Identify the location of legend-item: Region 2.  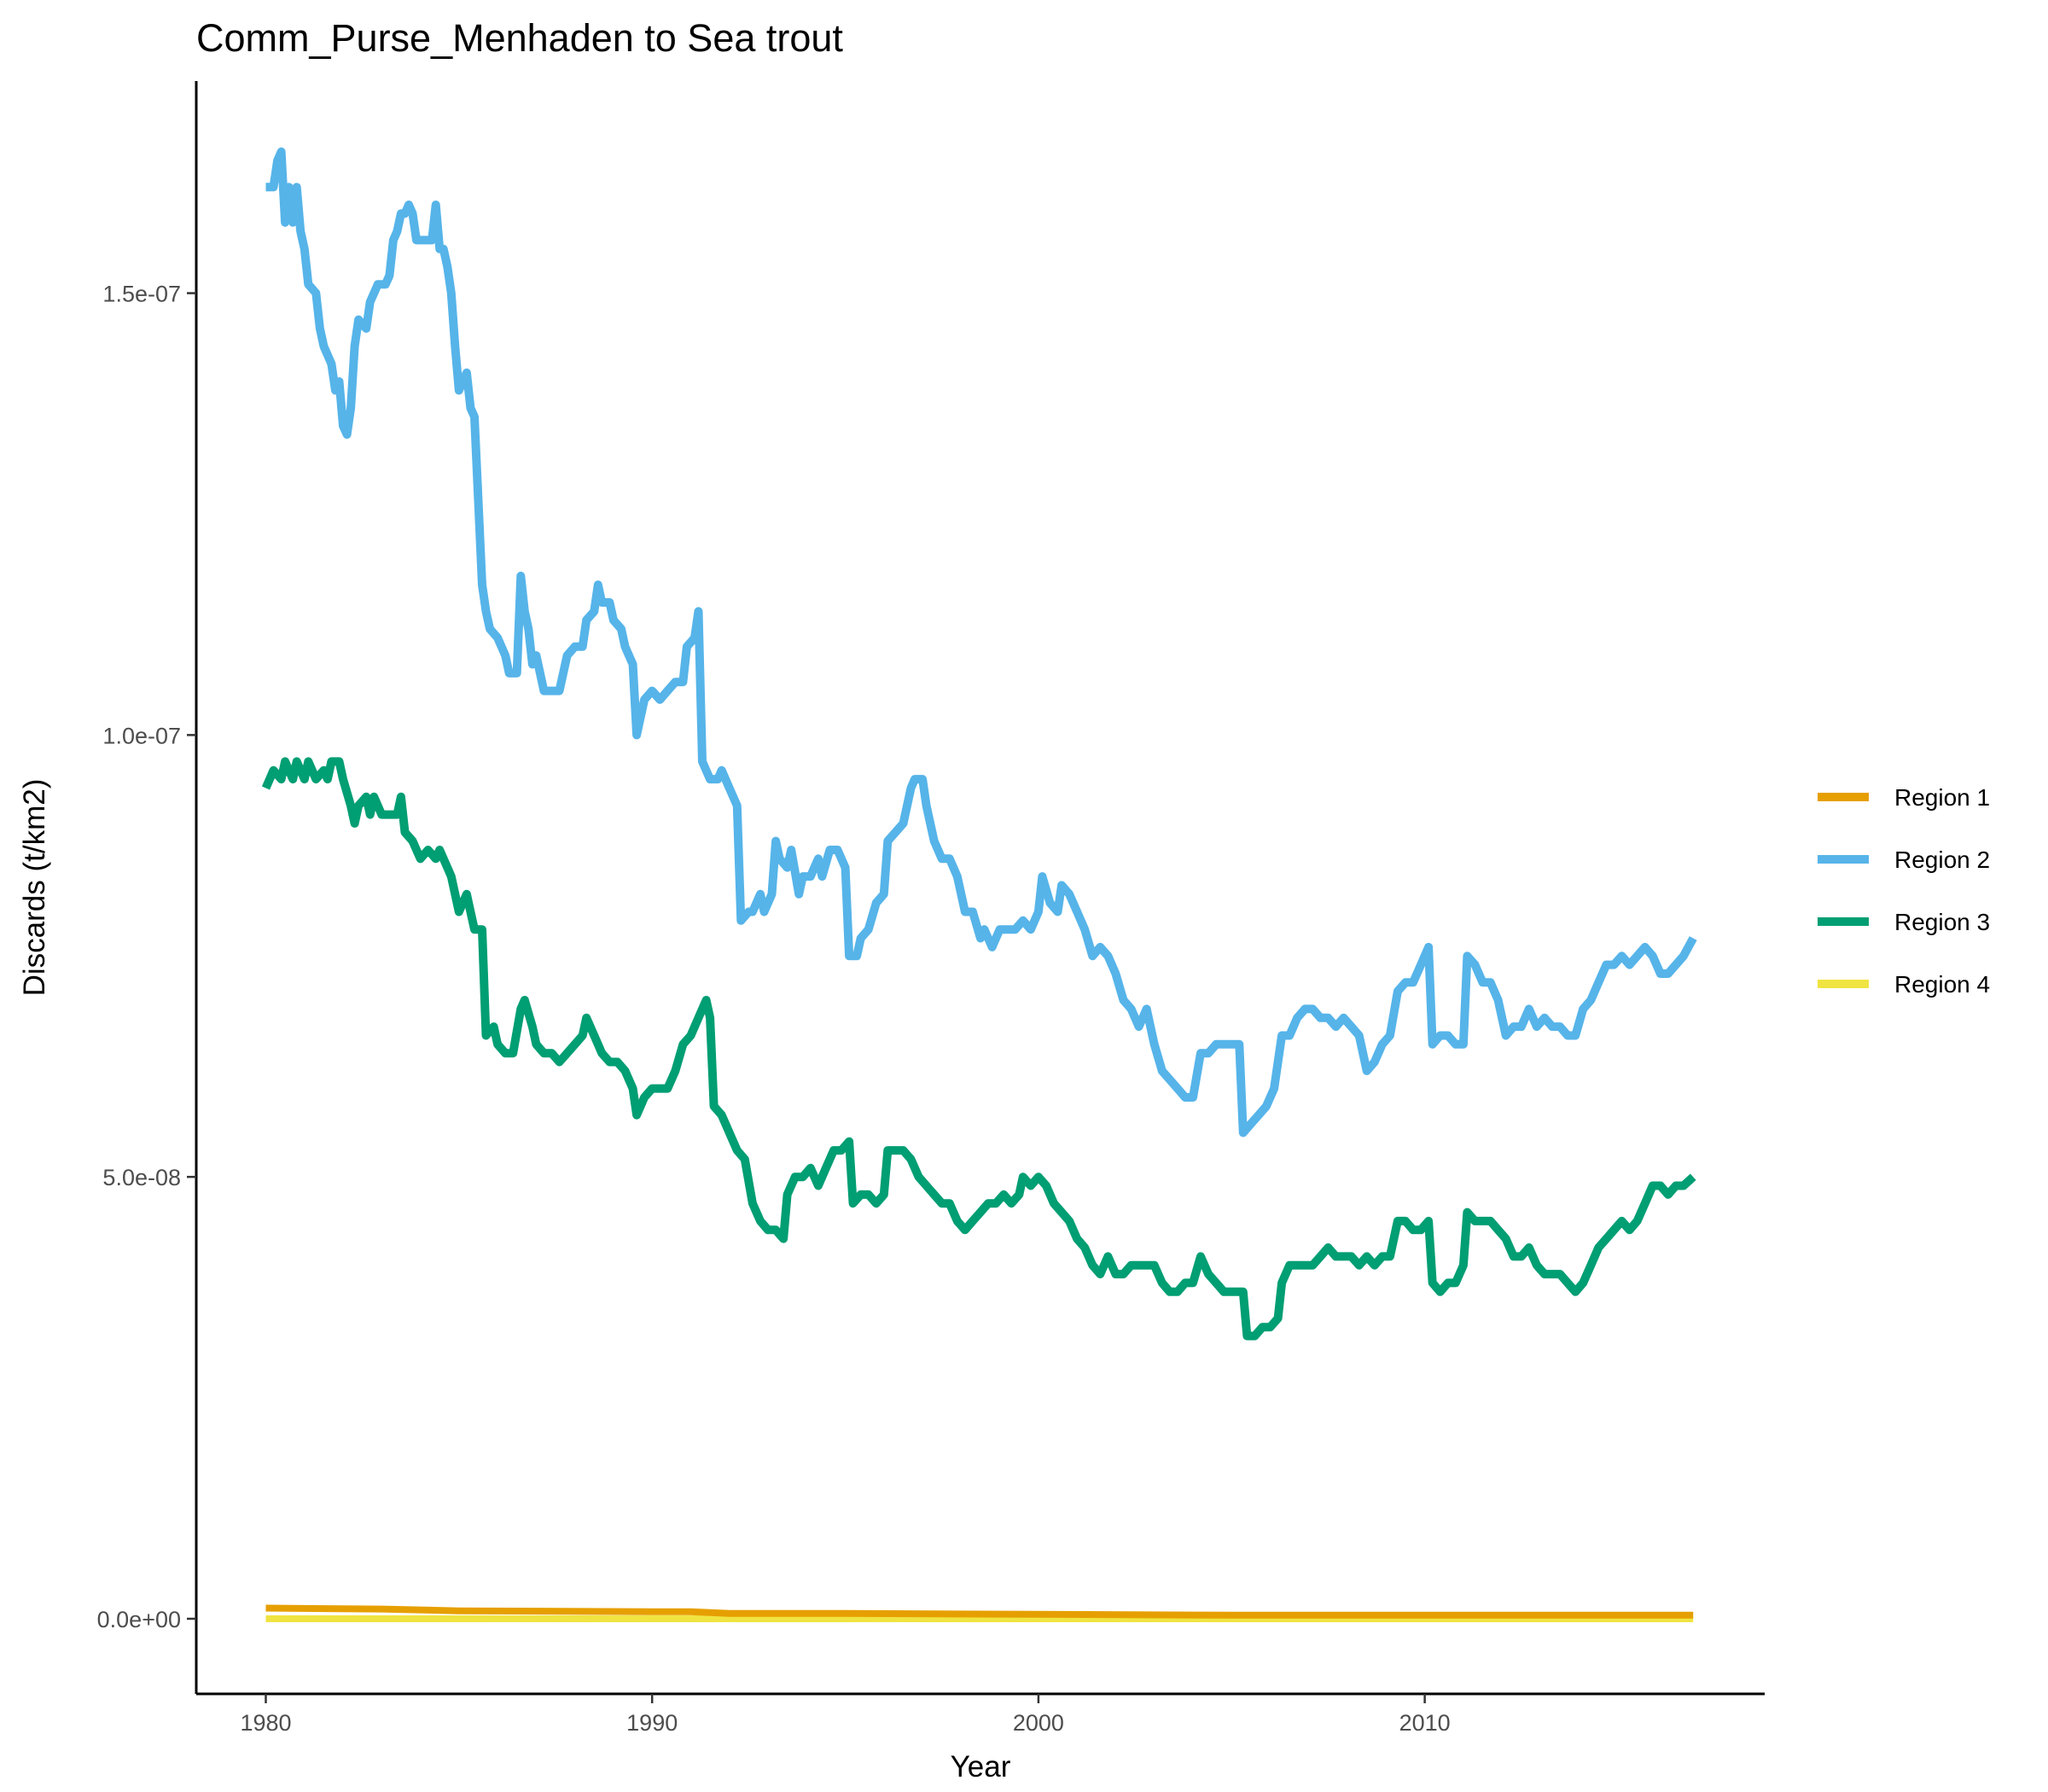
(1904, 860).